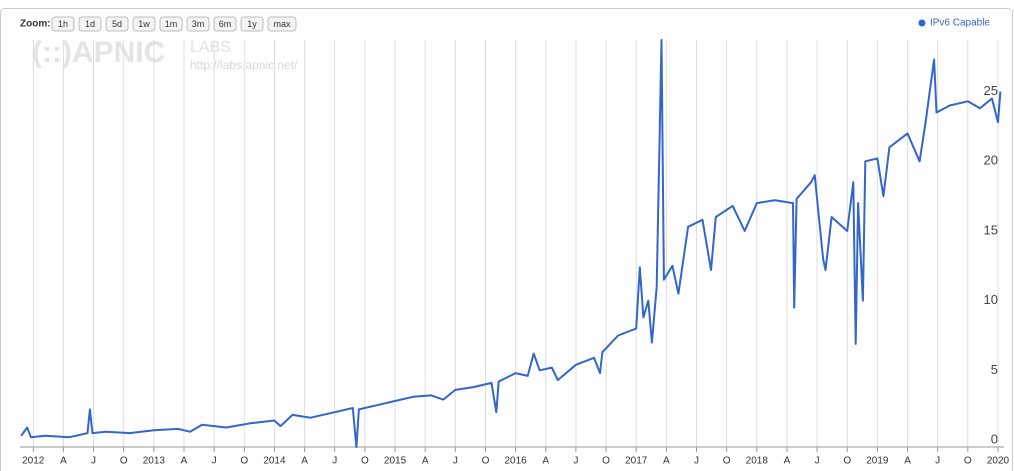 The width and height of the screenshot is (1014, 471). I want to click on zoom-button-label: 1m, so click(171, 24).